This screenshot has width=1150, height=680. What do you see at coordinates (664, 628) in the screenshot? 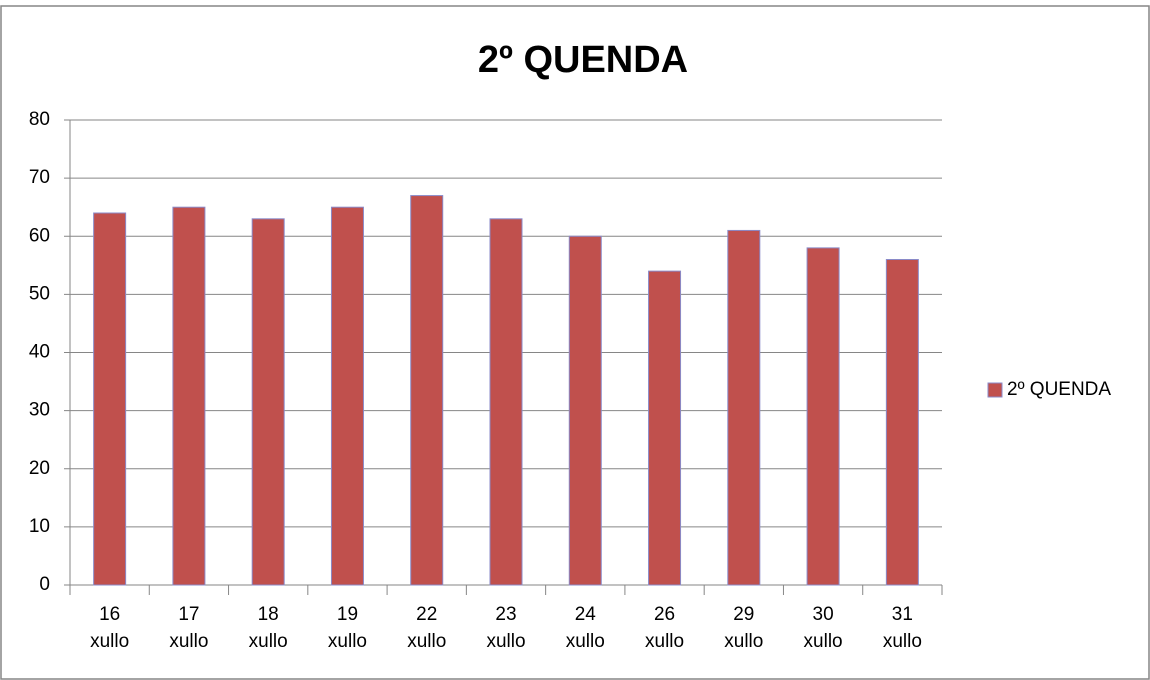
I see `x-tick-label: 26 xullo` at bounding box center [664, 628].